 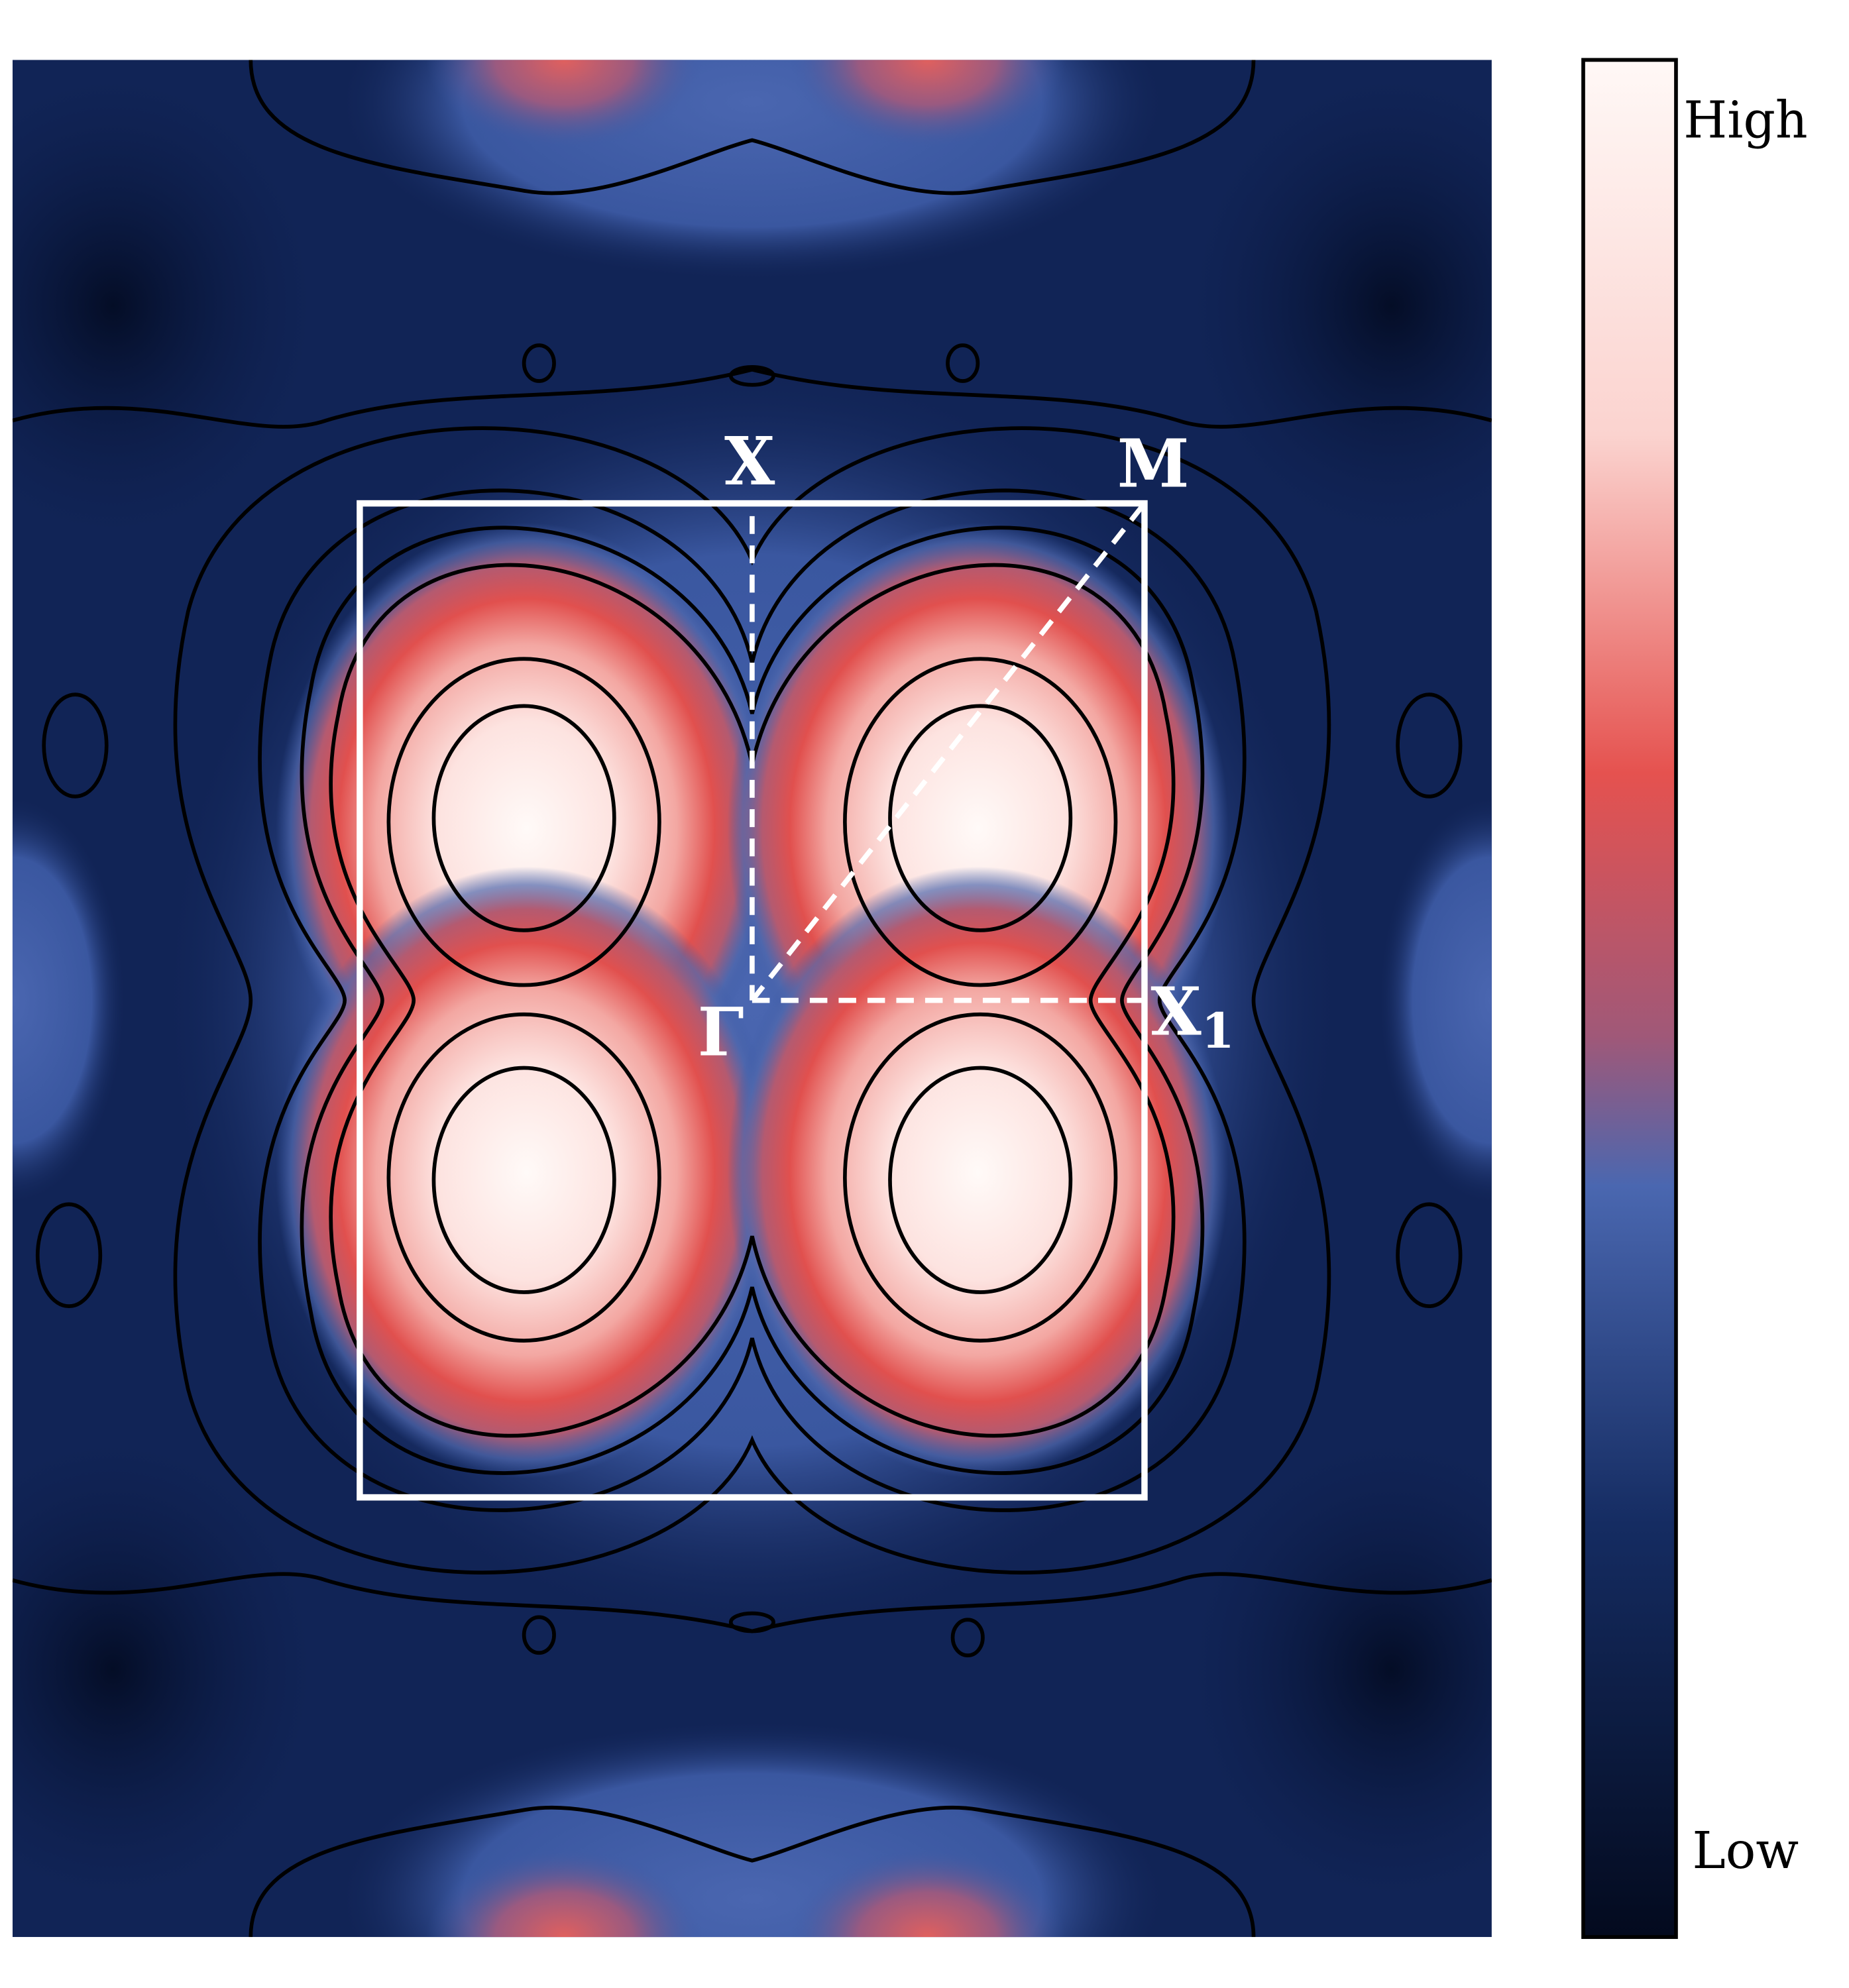 What do you see at coordinates (1746, 1851) in the screenshot?
I see `colorbar-label: Low` at bounding box center [1746, 1851].